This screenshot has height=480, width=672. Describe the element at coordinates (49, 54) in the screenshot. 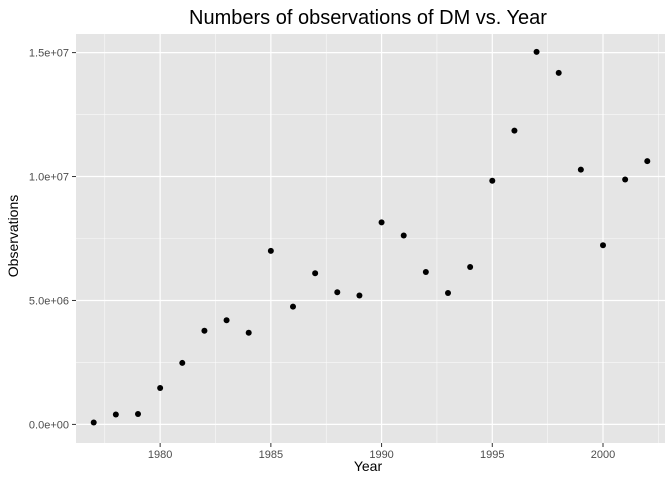

I see `y-tick-label: 1.5e+07` at that location.